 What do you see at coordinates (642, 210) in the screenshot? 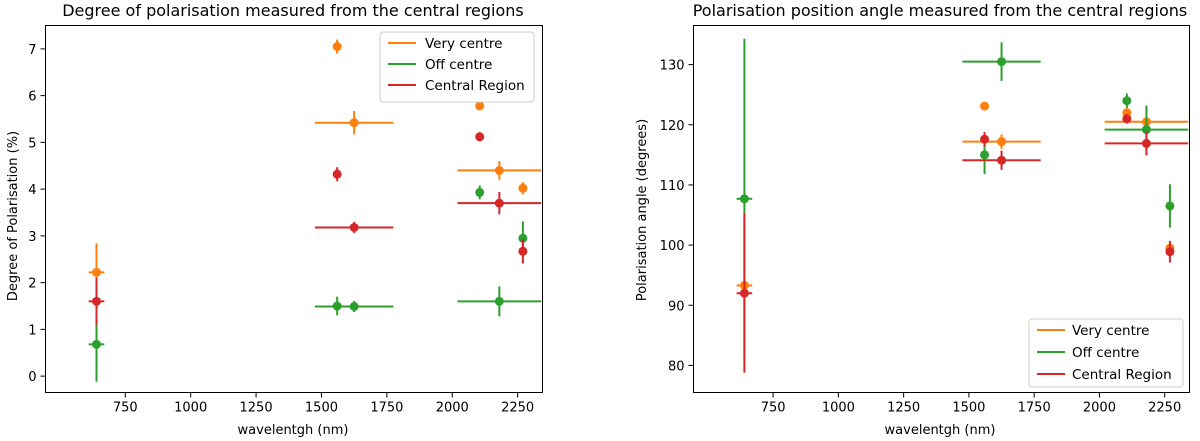
I see `y-axis-title: Polarisation angle (degrees)` at bounding box center [642, 210].